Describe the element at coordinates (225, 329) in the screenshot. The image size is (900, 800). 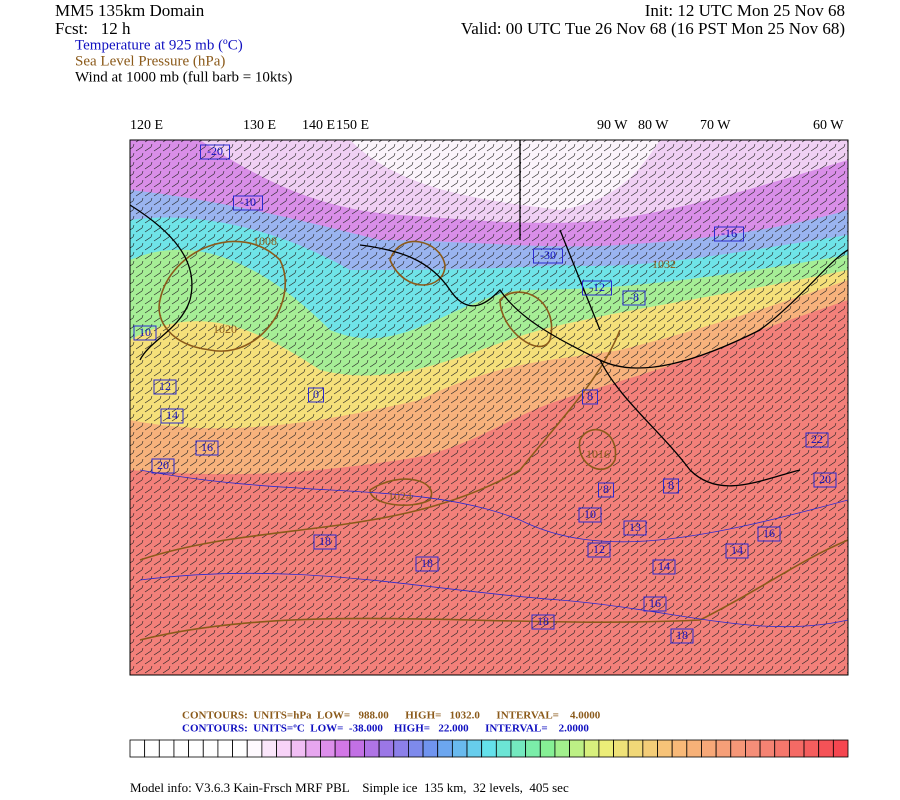
I see `pressure-label: 1020` at that location.